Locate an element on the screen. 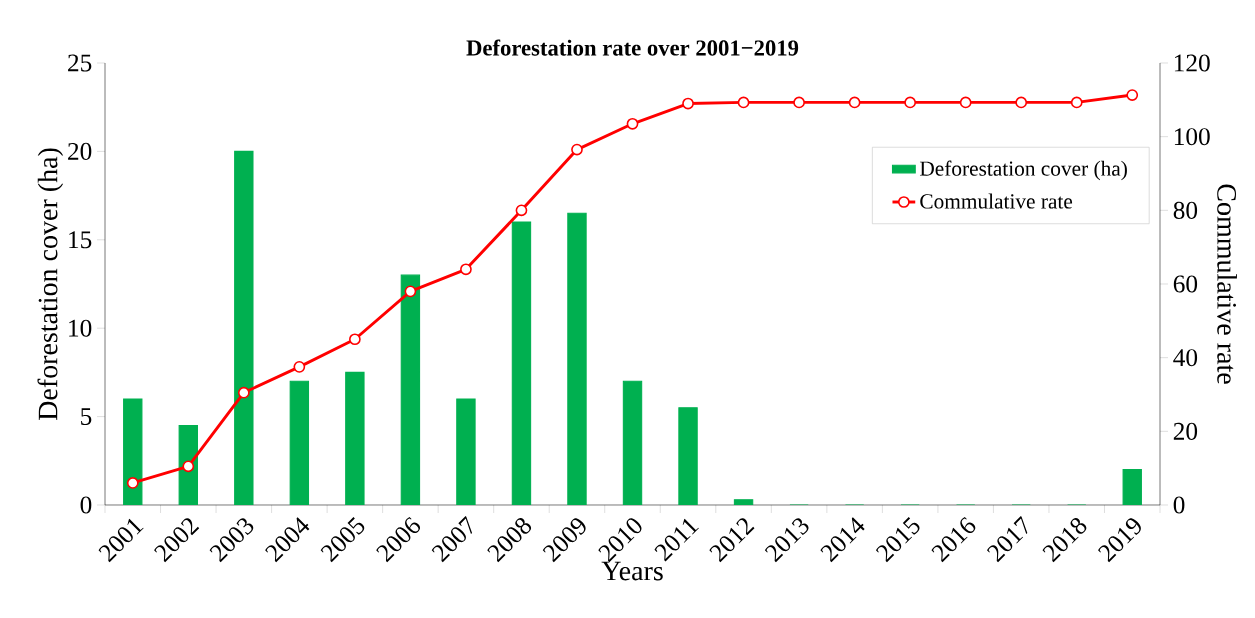  y-tick-label: 25 is located at coordinates (80, 63).